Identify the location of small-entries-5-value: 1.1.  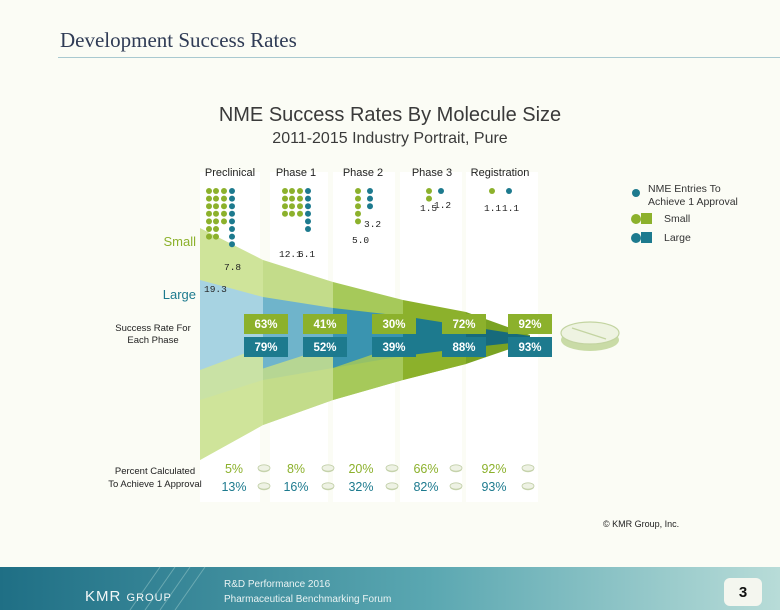
(492, 208).